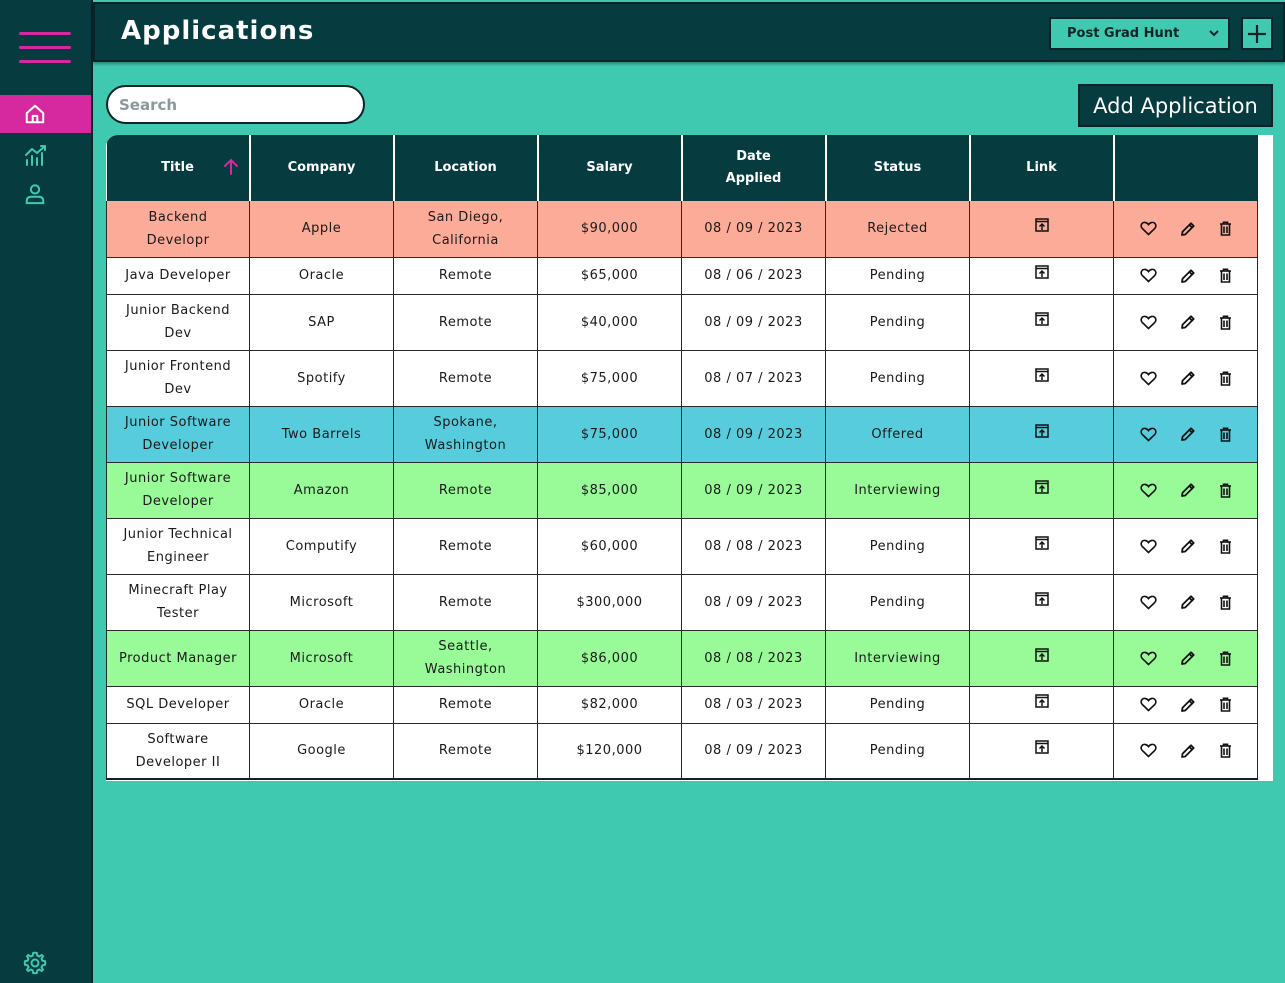  I want to click on plus-icon, so click(1257, 33).